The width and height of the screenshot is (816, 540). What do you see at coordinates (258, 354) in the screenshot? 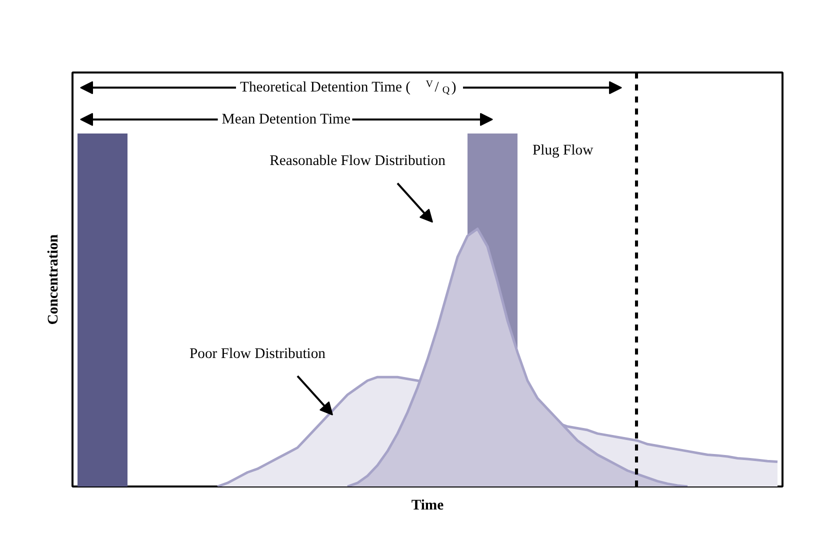
I see `text: Poor Flow Distribution` at bounding box center [258, 354].